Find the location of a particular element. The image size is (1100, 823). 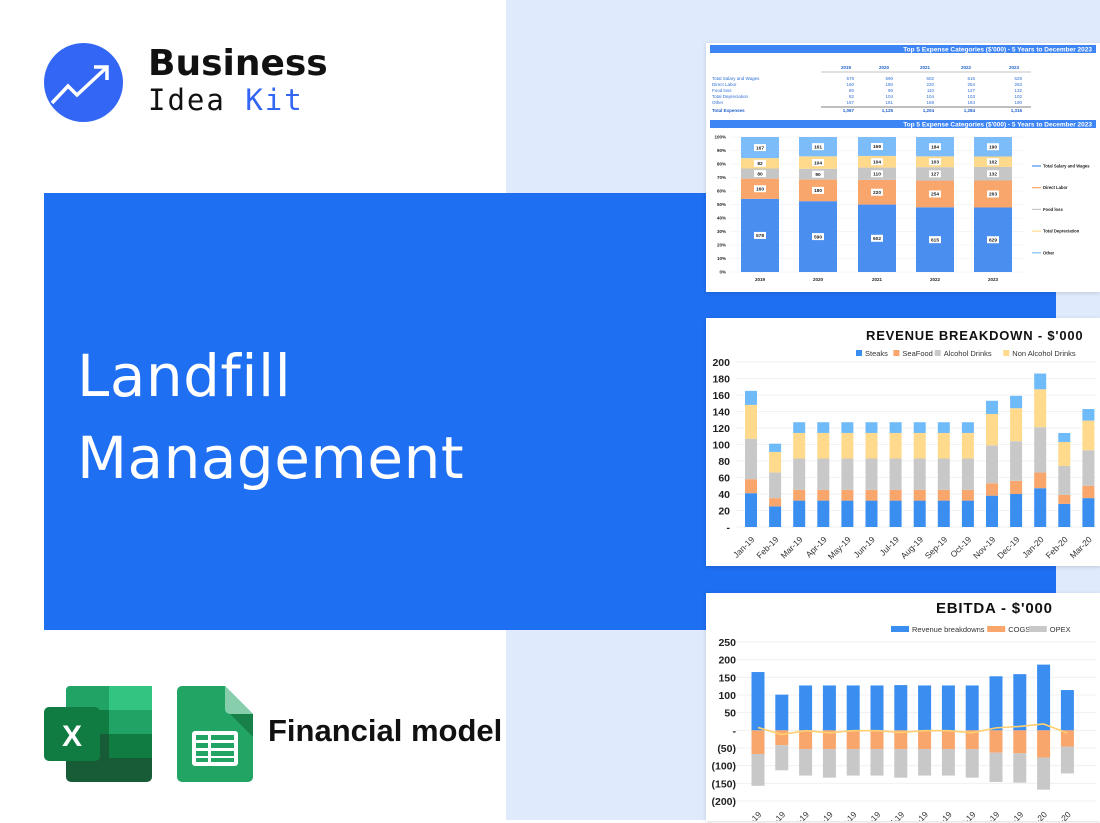

data-label: 184 is located at coordinates (935, 147).